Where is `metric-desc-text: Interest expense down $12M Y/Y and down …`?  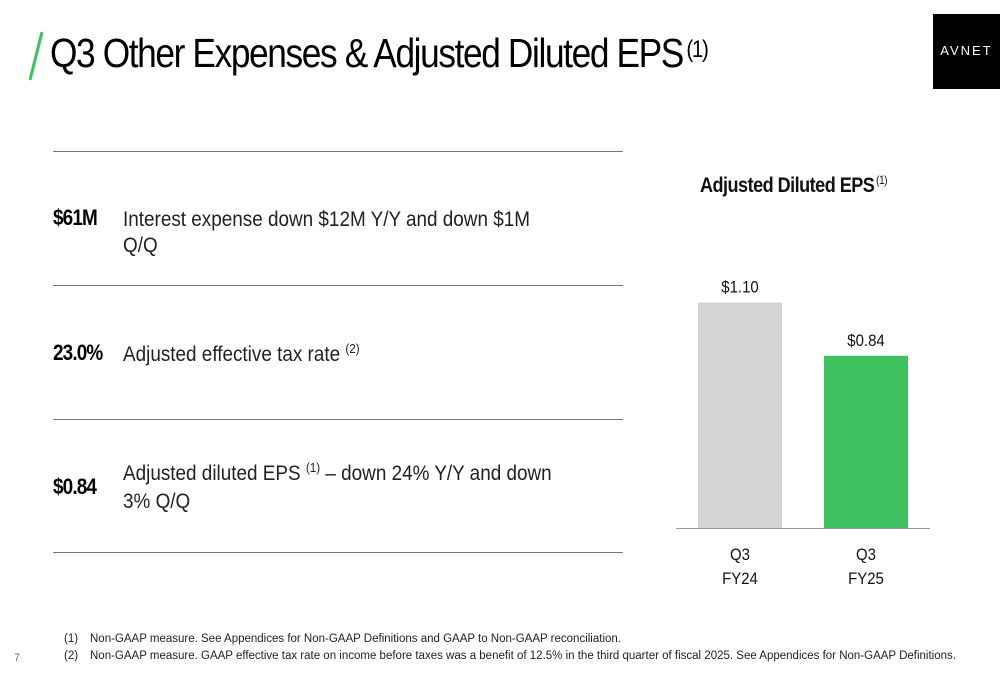 metric-desc-text: Interest expense down $12M Y/Y and down … is located at coordinates (326, 232).